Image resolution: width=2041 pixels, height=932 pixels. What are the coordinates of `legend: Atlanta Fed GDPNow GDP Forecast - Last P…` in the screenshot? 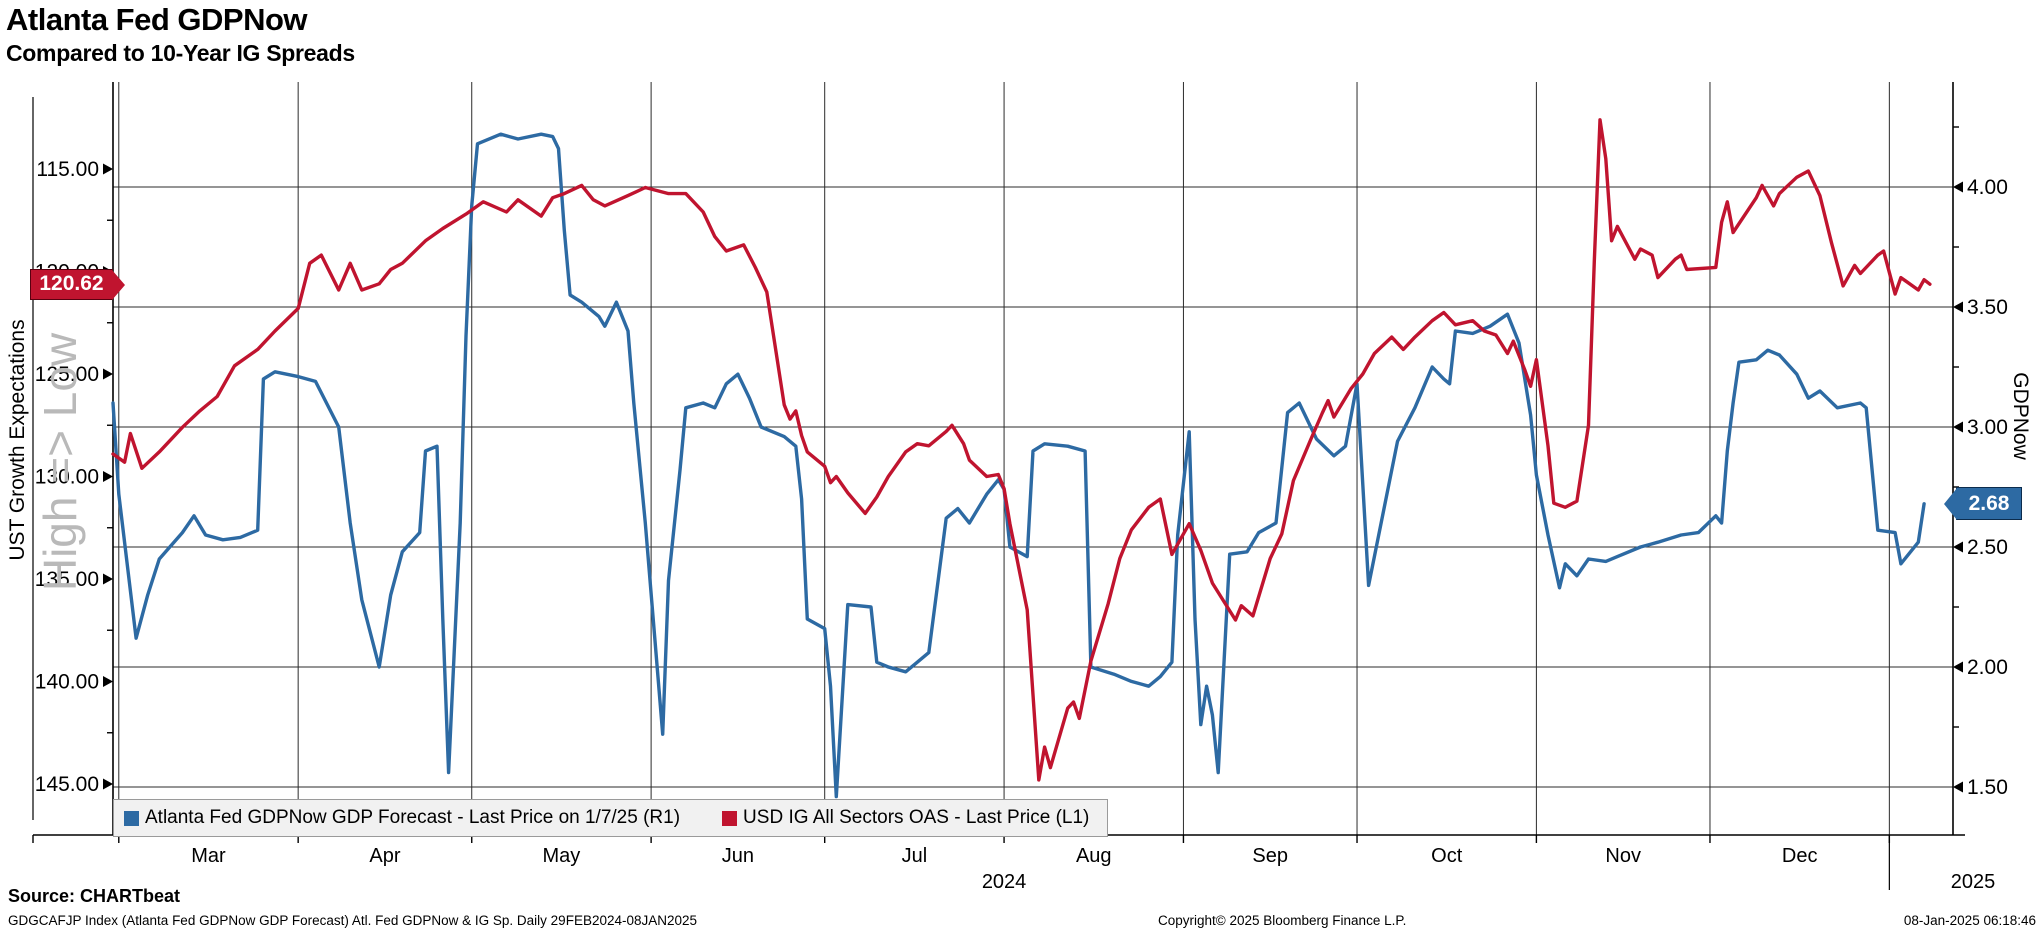 It's located at (611, 818).